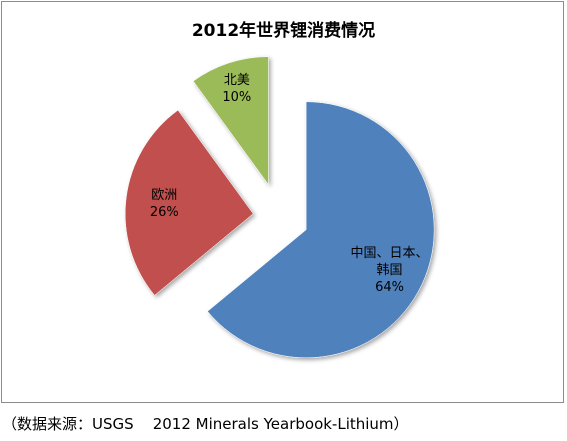  Describe the element at coordinates (390, 253) in the screenshot. I see `slice-category-label: 中国、日本、` at that location.